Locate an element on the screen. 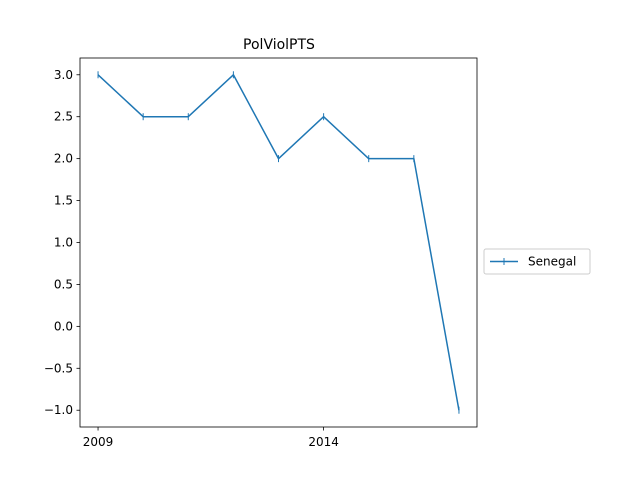  y-tick-label: 0.0 is located at coordinates (63, 326).